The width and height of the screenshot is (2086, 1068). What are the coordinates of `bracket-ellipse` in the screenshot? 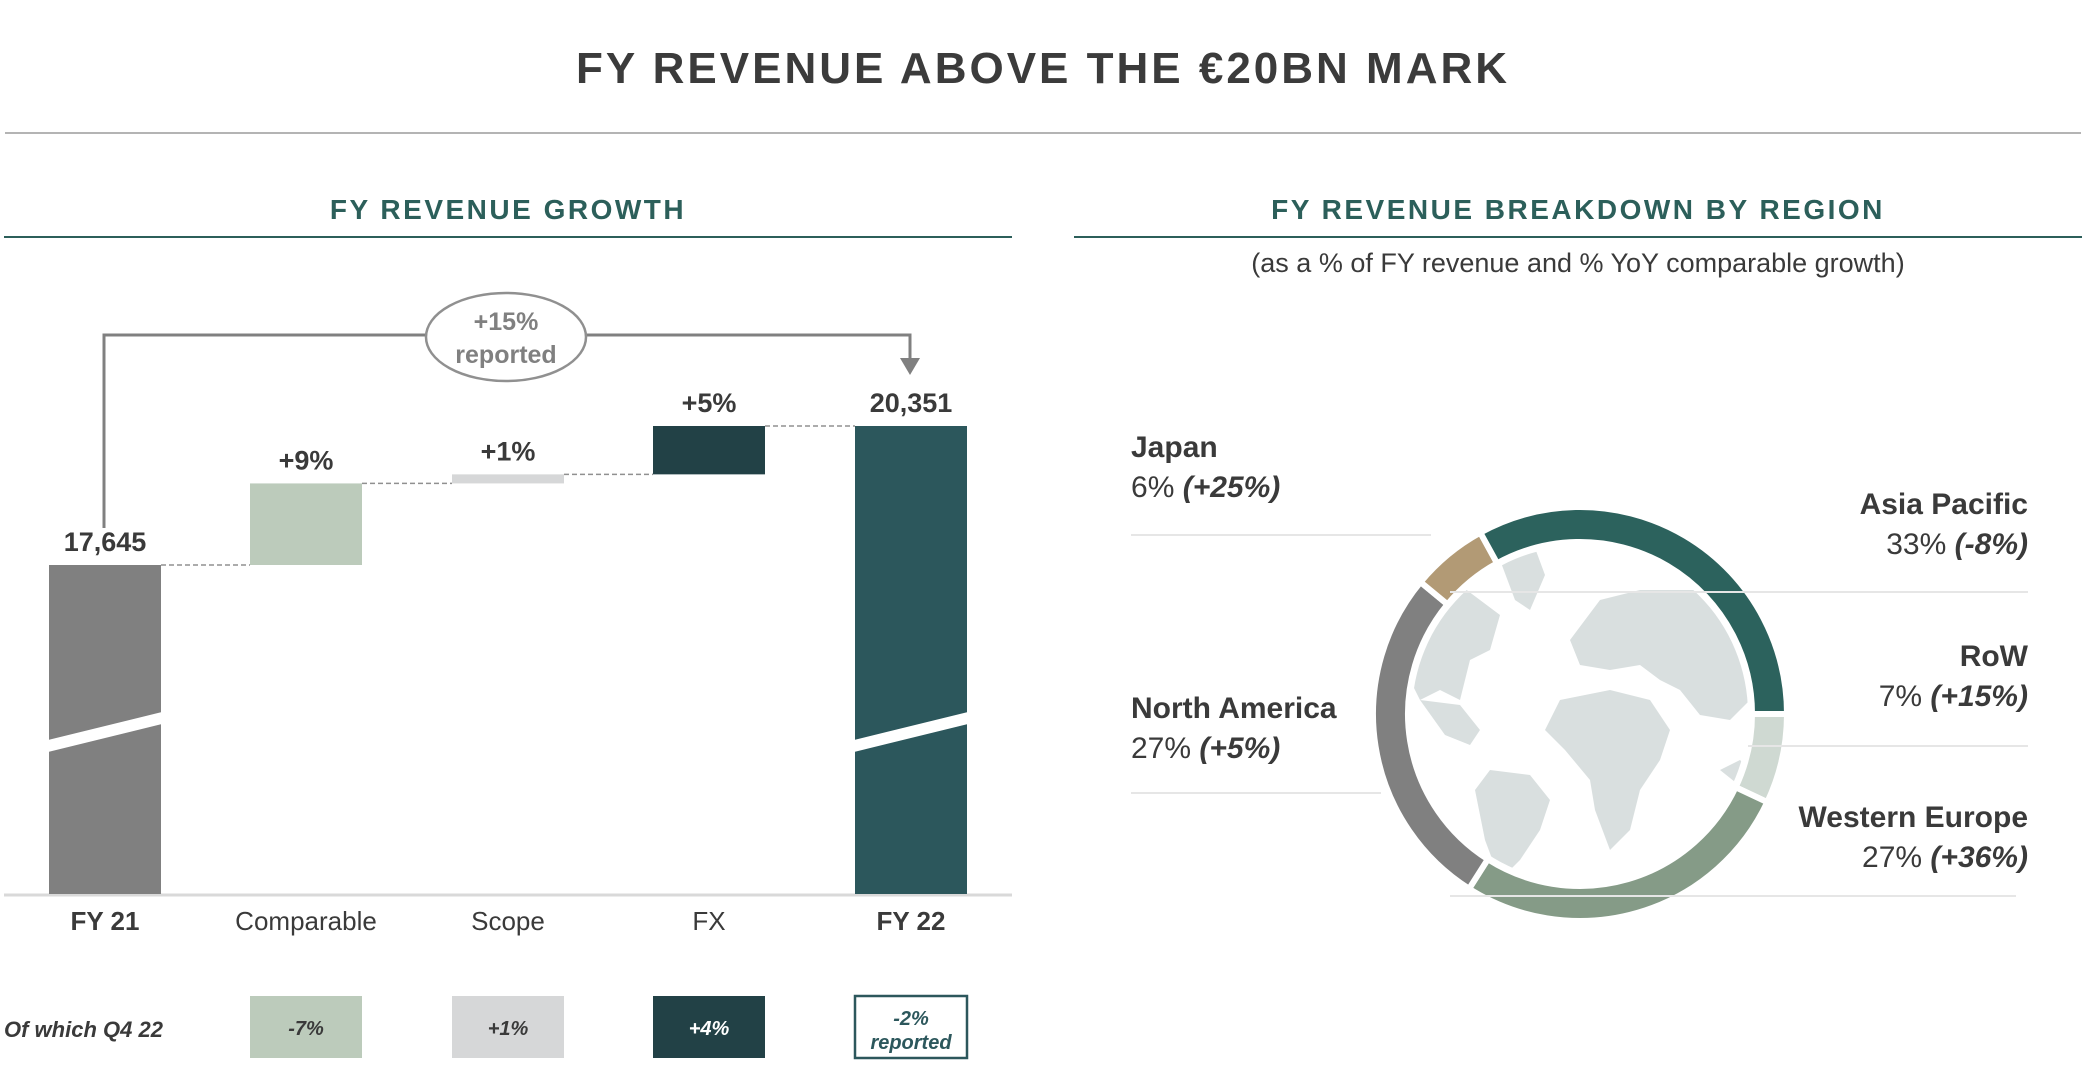 It's located at (506, 337).